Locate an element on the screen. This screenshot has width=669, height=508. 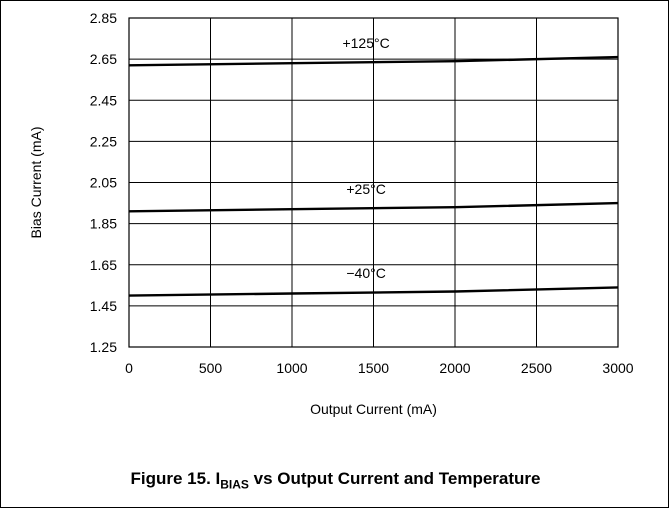
caption-suffix: vs Output Current and Temperature is located at coordinates (394, 478).